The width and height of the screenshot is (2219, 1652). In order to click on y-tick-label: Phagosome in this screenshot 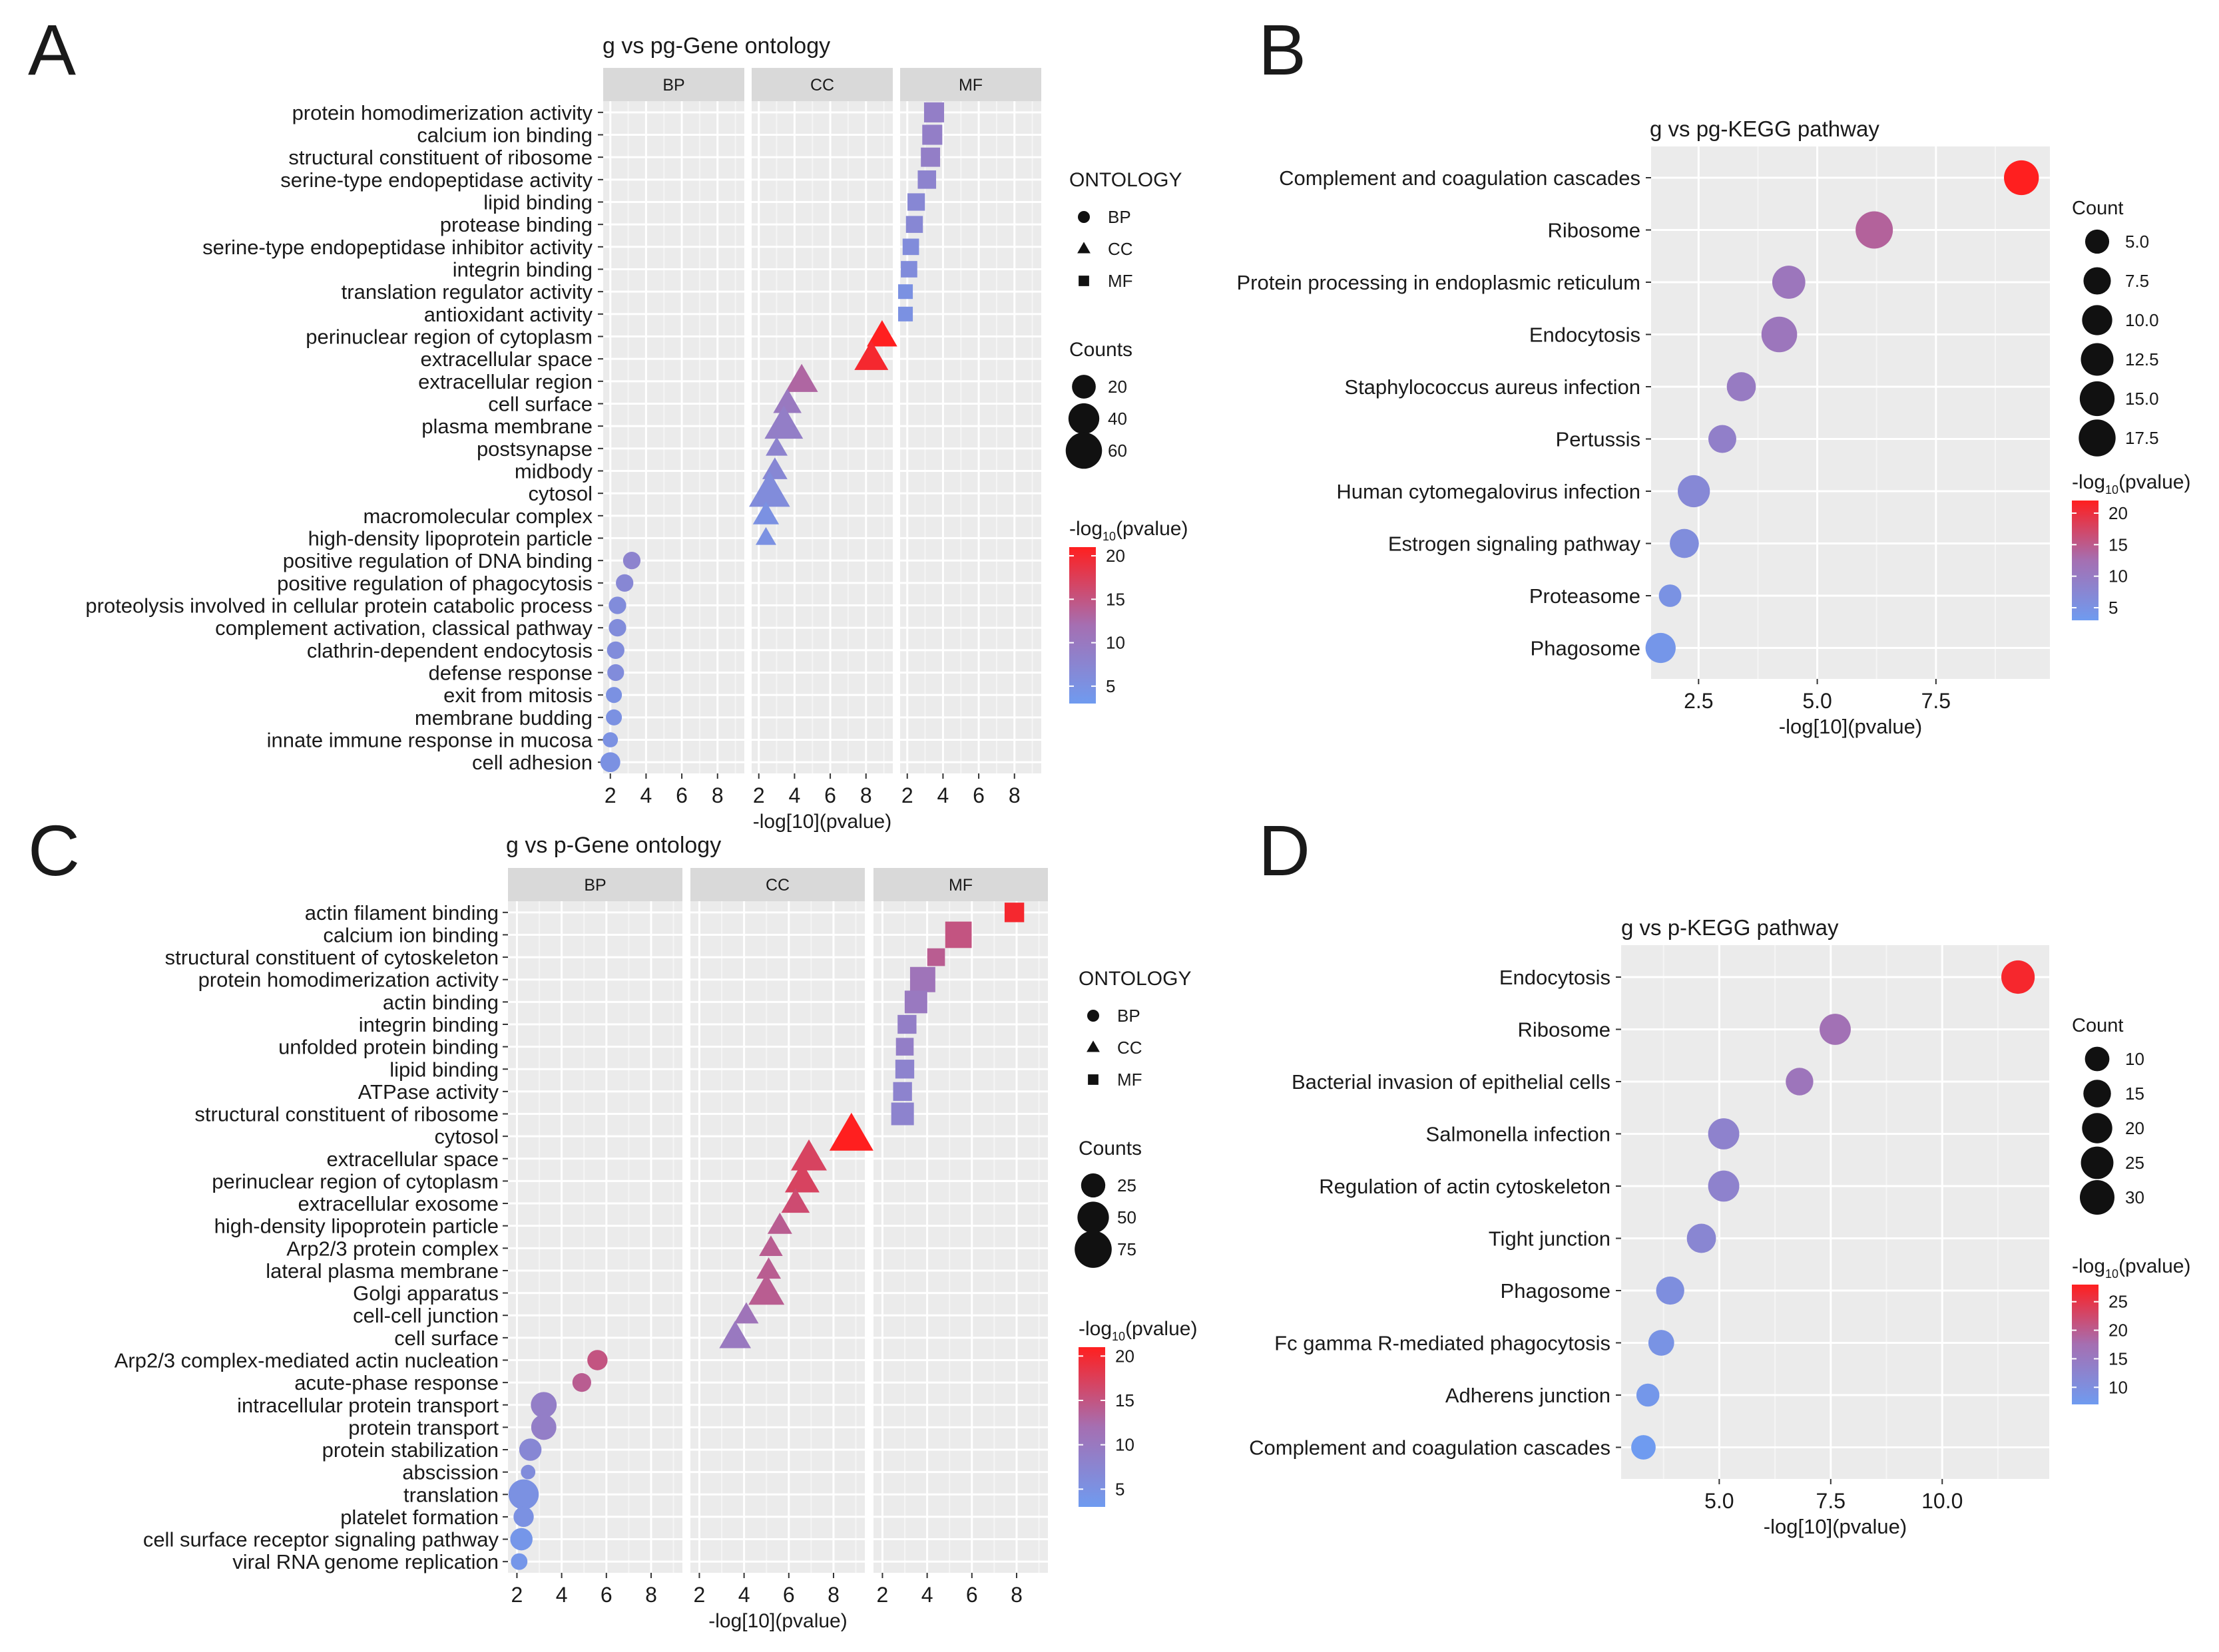, I will do `click(1585, 648)`.